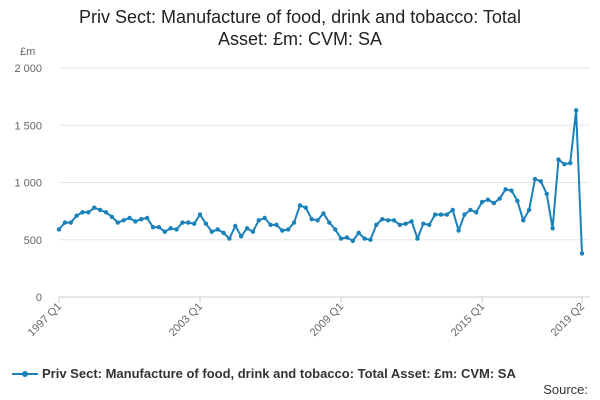 Image resolution: width=600 pixels, height=400 pixels. Describe the element at coordinates (327, 320) in the screenshot. I see `x-tick-label: 2009 Q1` at that location.